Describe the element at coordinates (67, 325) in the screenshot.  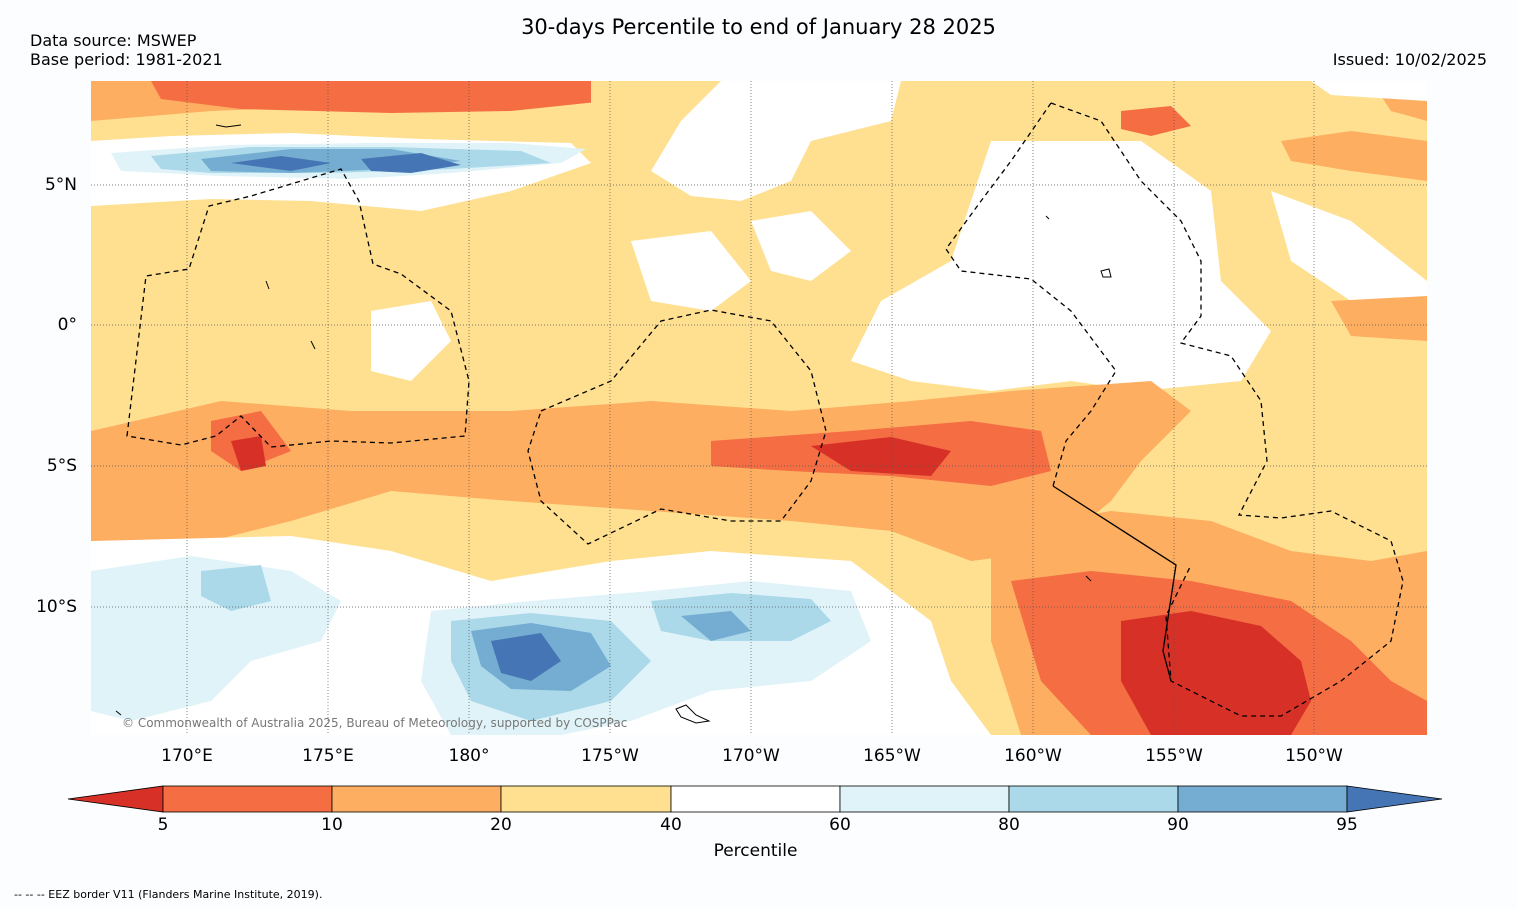
I see `lat-label-equator: 0°` at that location.